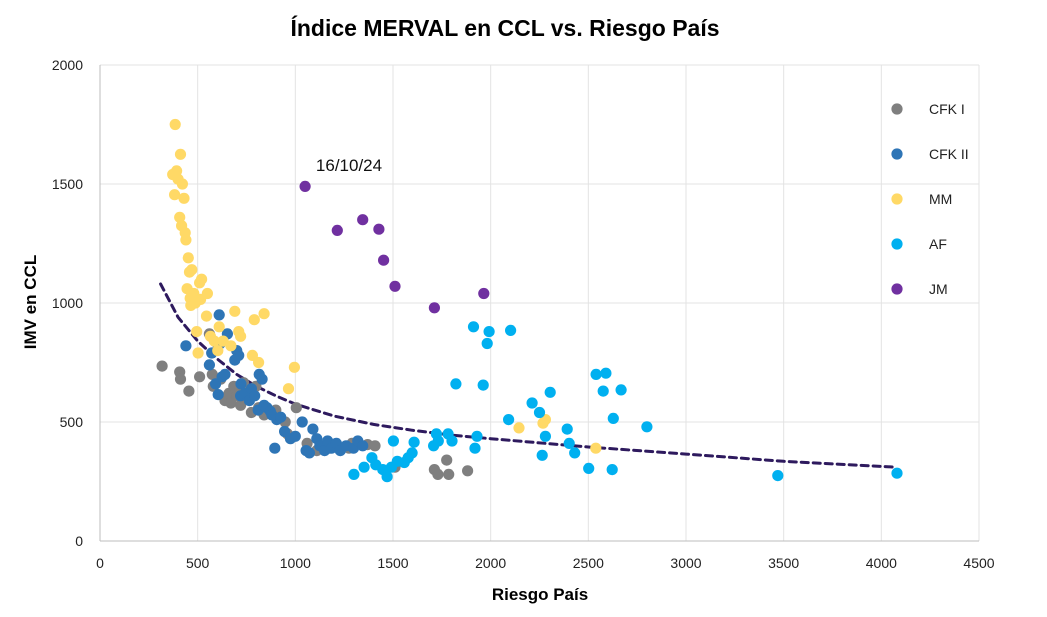  What do you see at coordinates (685, 563) in the screenshot?
I see `x-tick-label: 3000` at bounding box center [685, 563].